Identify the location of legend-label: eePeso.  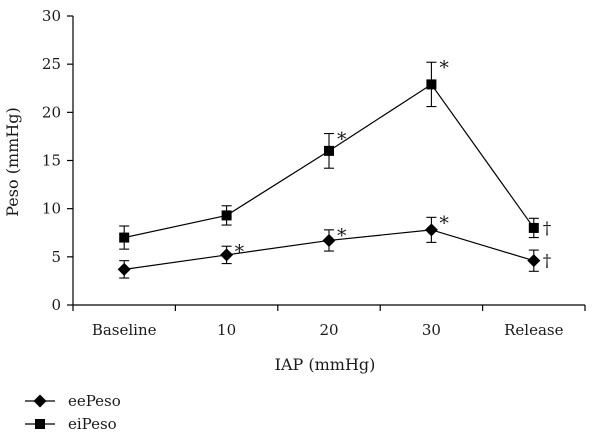
(94, 401).